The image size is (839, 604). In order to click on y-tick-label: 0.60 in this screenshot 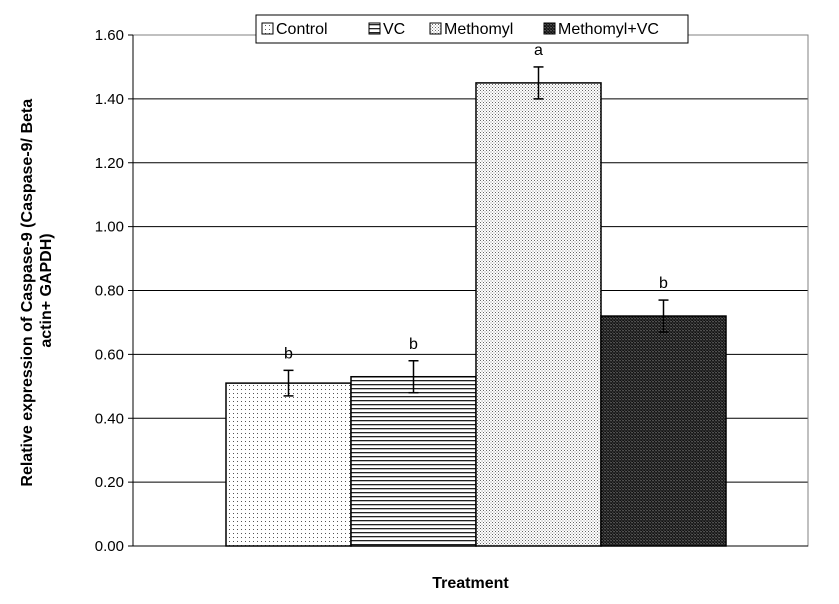, I will do `click(109, 354)`.